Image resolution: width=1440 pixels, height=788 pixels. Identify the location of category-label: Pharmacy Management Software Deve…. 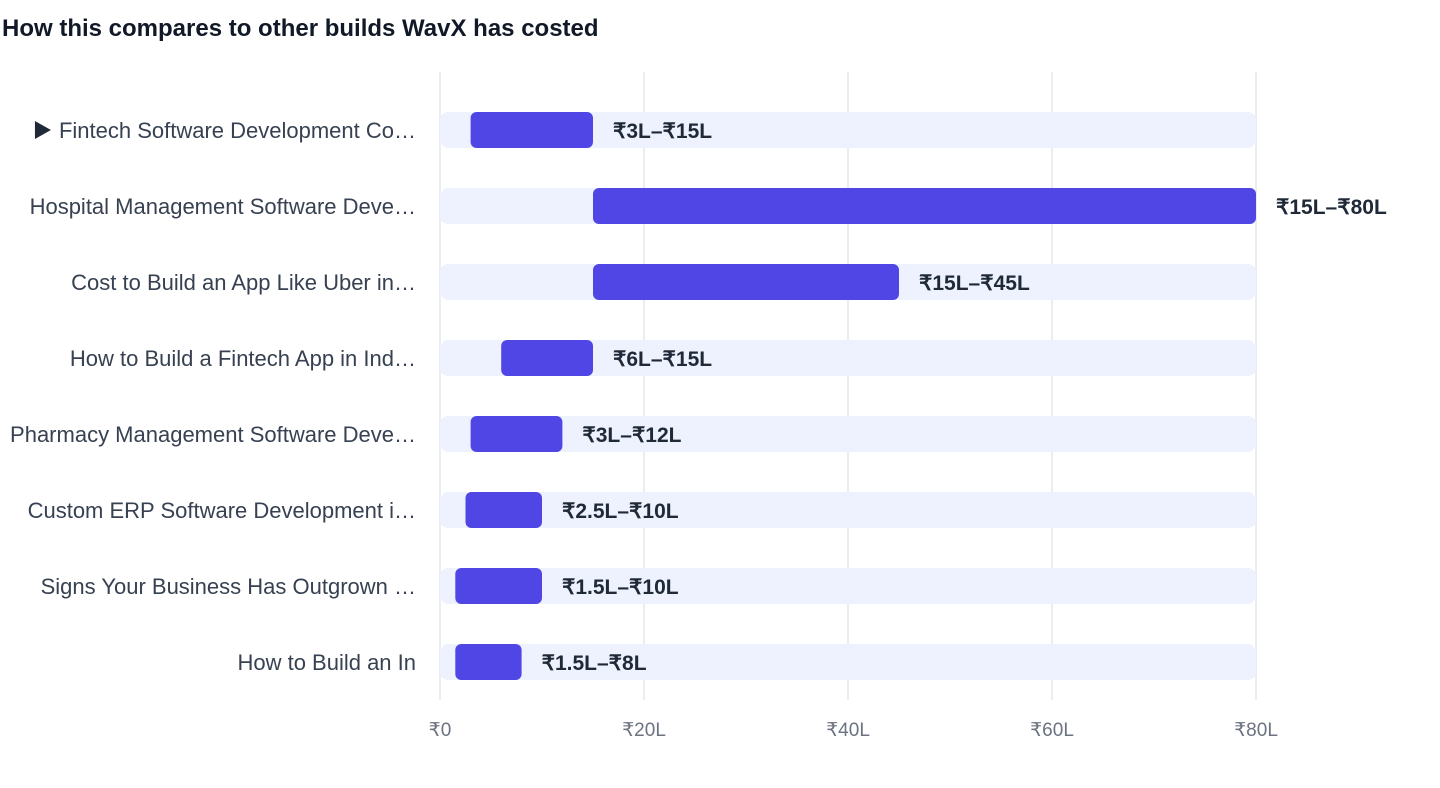
(213, 434).